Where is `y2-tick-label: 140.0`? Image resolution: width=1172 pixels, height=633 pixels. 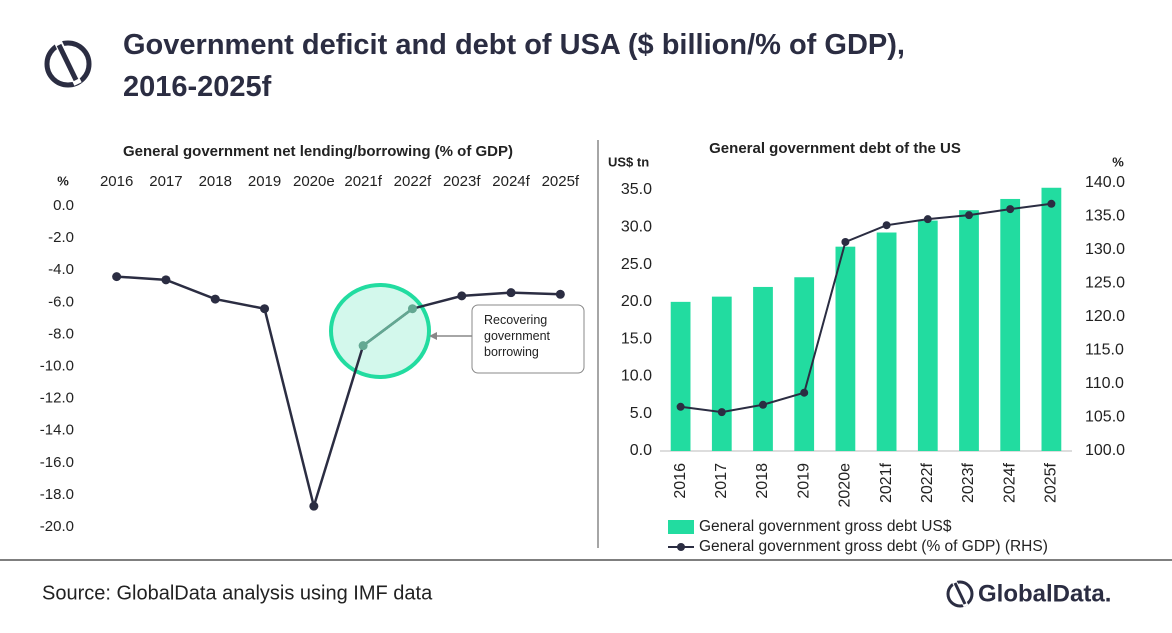
y2-tick-label: 140.0 is located at coordinates (1105, 182).